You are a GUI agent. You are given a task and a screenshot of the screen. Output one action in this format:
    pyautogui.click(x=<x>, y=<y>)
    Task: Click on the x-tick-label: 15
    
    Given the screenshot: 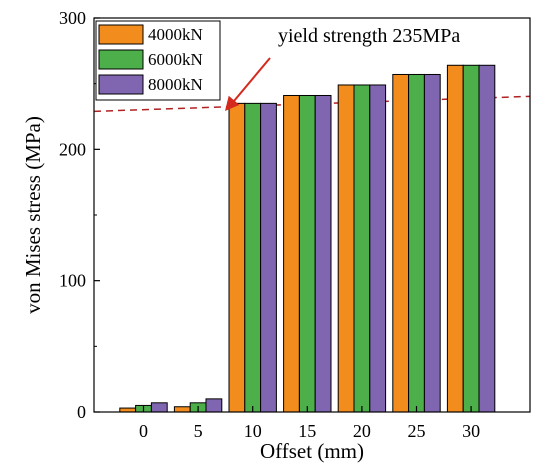 What is the action you would take?
    pyautogui.click(x=307, y=431)
    